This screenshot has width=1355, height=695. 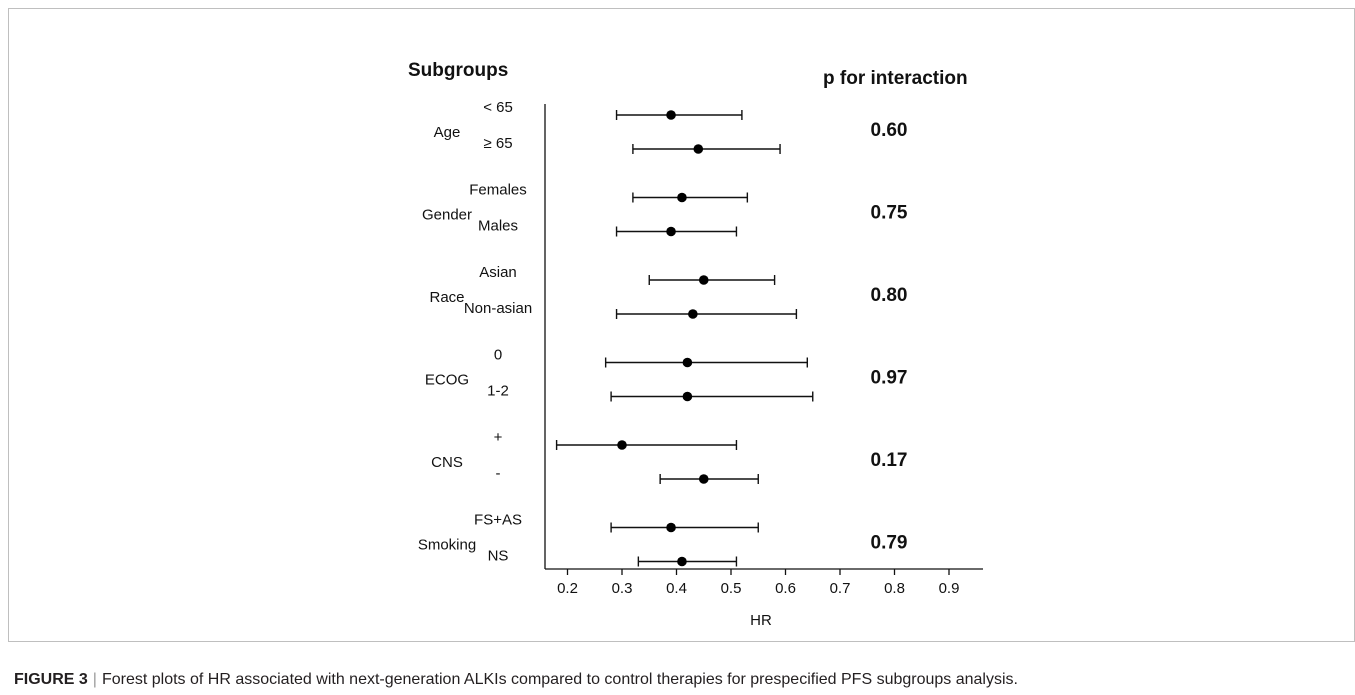 What do you see at coordinates (889, 295) in the screenshot?
I see `p-interaction-value: 0.80` at bounding box center [889, 295].